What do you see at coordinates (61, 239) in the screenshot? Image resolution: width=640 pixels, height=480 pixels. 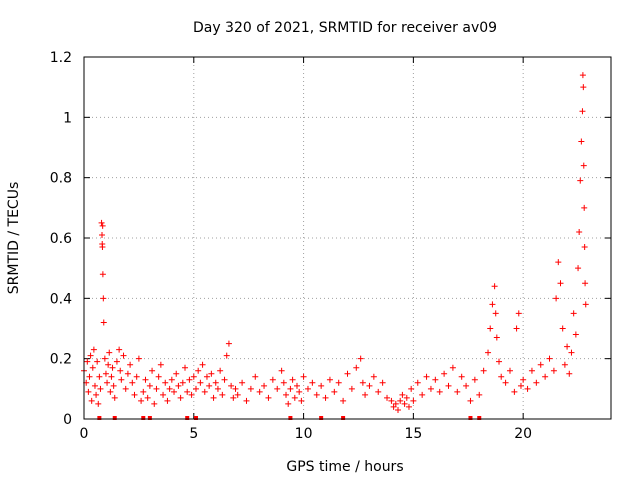 I see `y-tick-label: 0.6` at bounding box center [61, 239].